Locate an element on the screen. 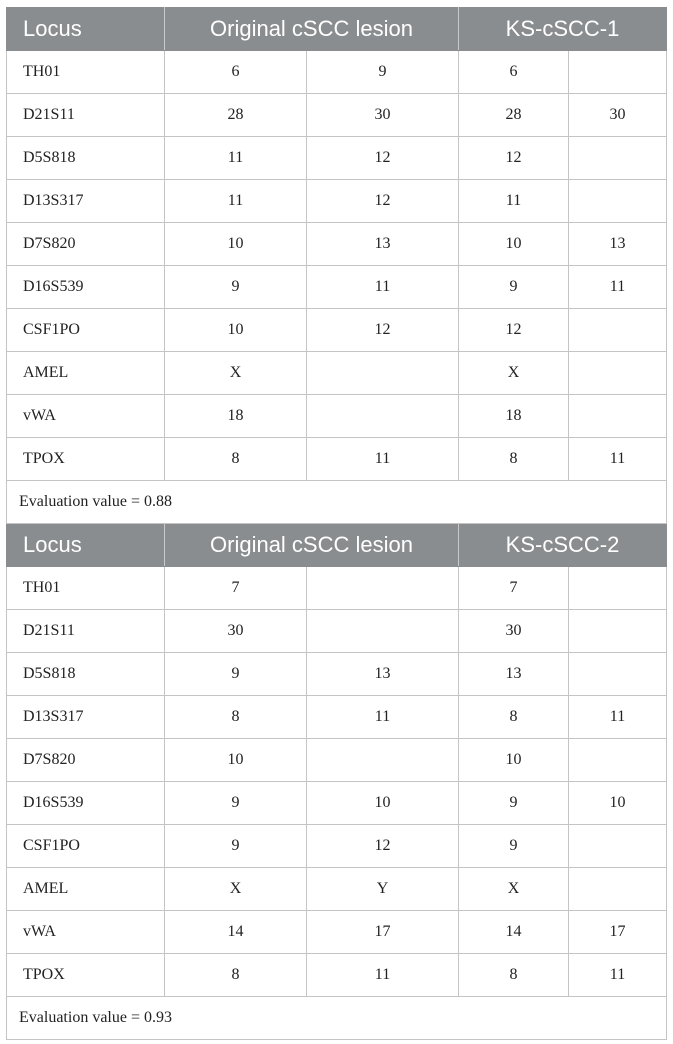 This screenshot has height=1044, width=673. header-comparison-line: KS-cSCC-2 is located at coordinates (562, 545).